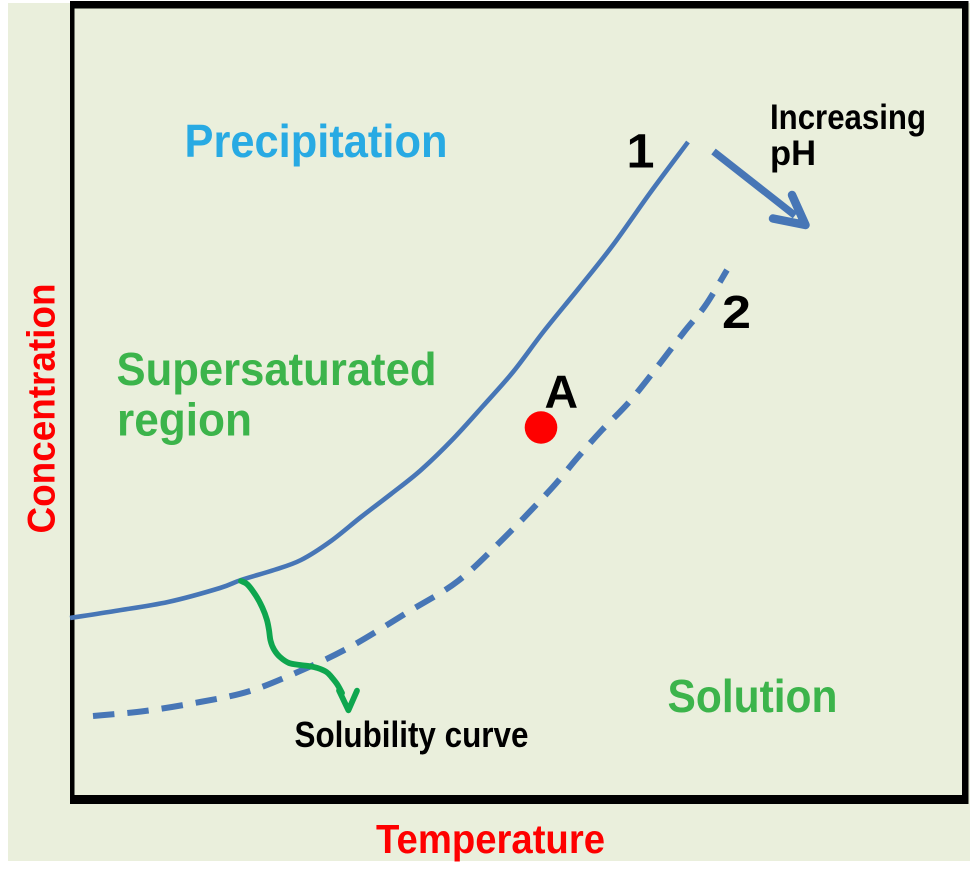  I want to click on svg-text: A, so click(562, 392).